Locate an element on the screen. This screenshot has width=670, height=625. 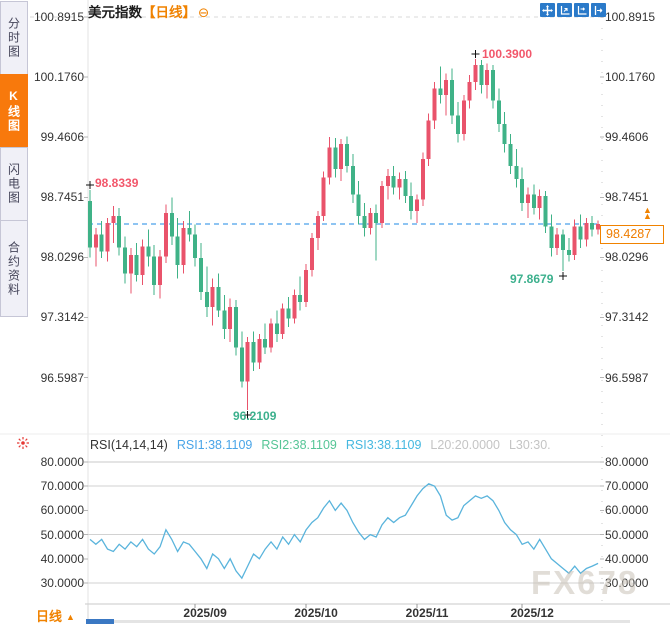
annotation-high-price: 98.8339 is located at coordinates (117, 183).